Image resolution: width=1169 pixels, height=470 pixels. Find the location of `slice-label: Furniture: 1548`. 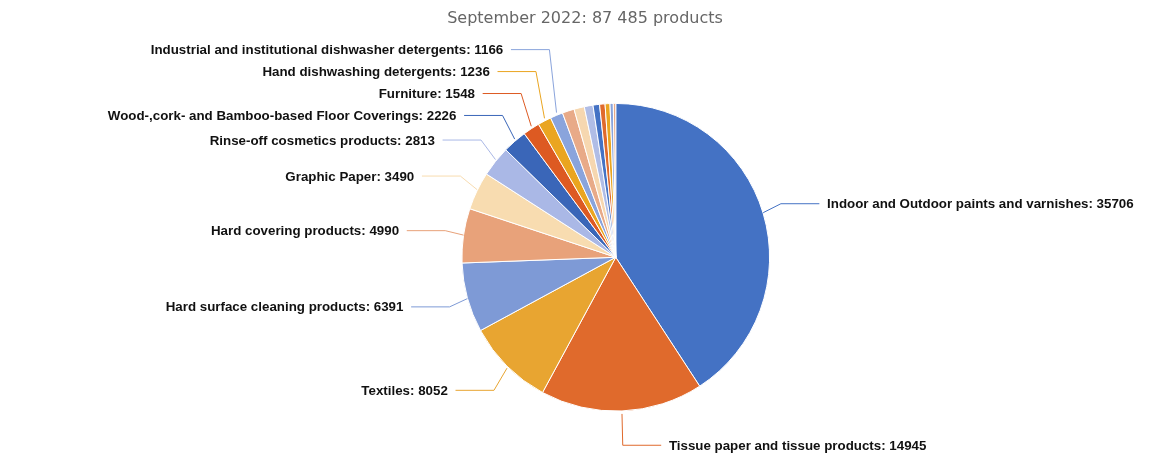

slice-label: Furniture: 1548 is located at coordinates (426, 94).